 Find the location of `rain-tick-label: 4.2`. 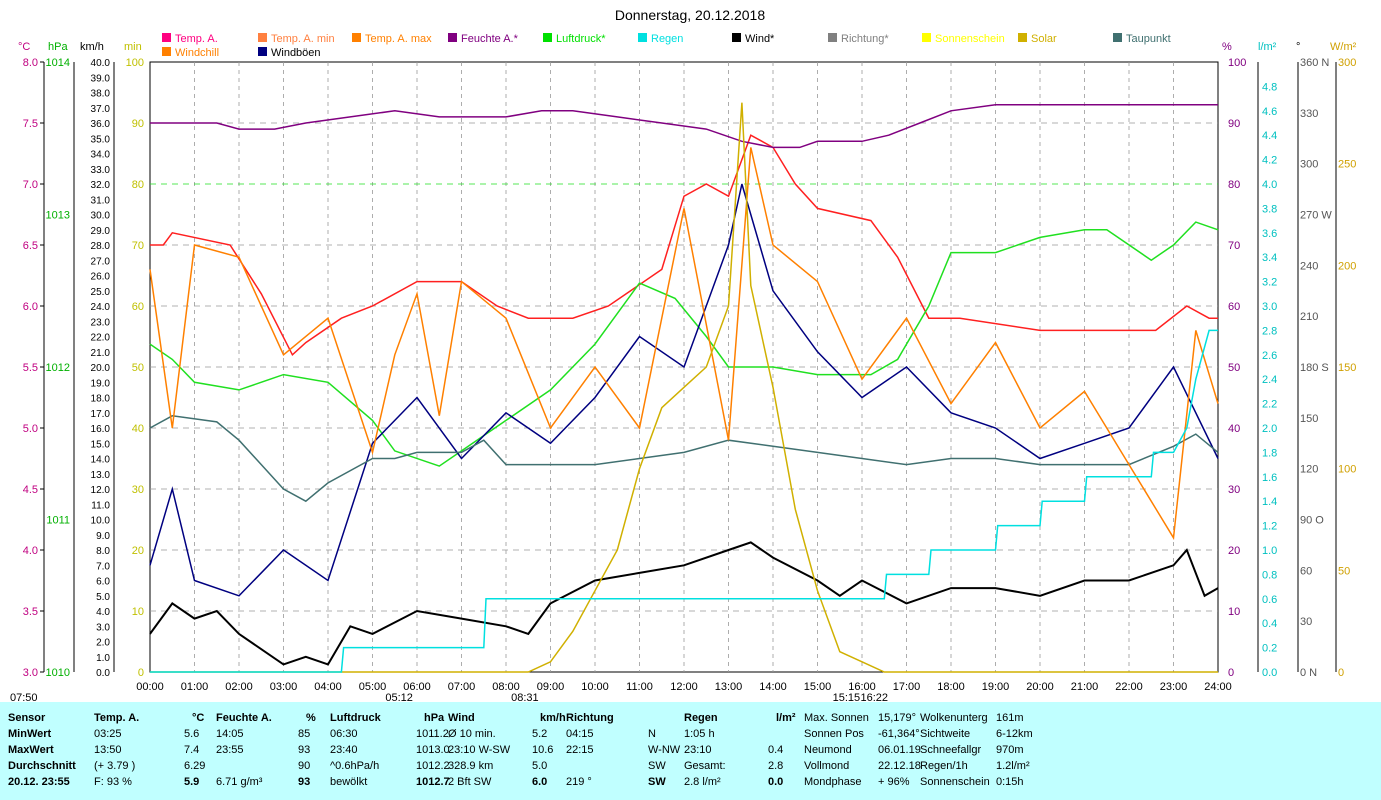

rain-tick-label: 4.2 is located at coordinates (1269, 161).